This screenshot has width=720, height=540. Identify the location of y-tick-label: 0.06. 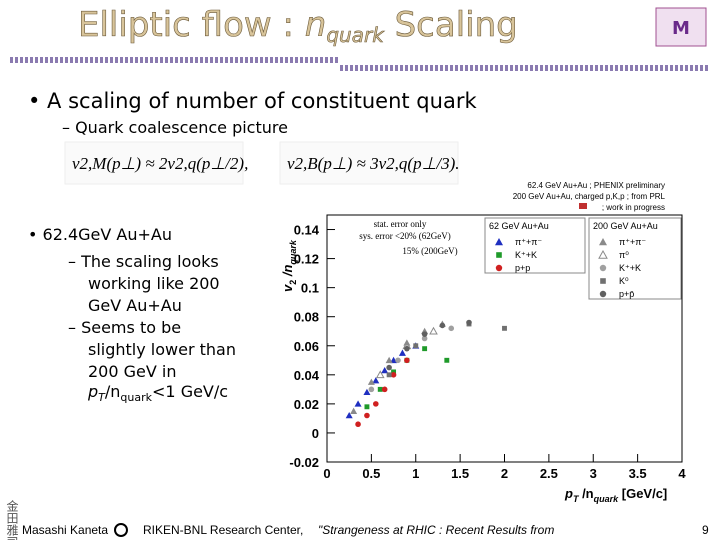
(306, 346).